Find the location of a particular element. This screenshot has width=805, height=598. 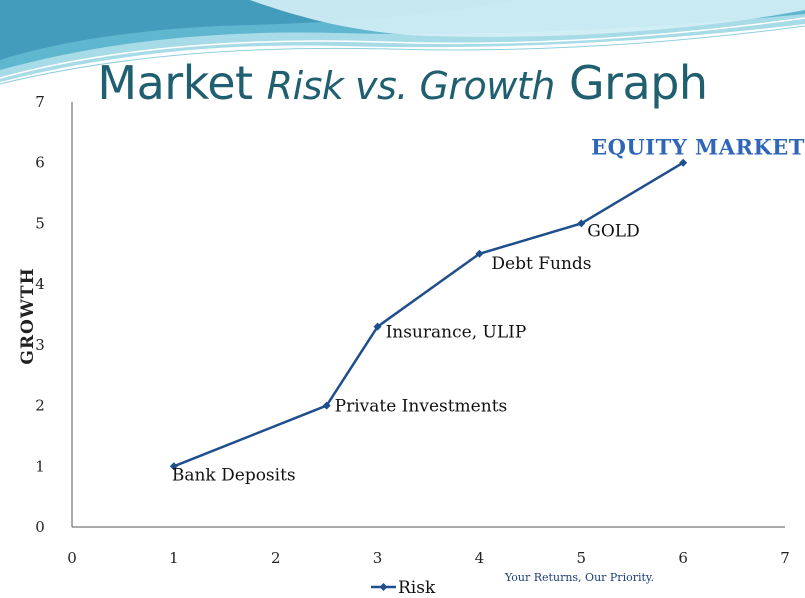

title-part-3: Graph is located at coordinates (631, 83).